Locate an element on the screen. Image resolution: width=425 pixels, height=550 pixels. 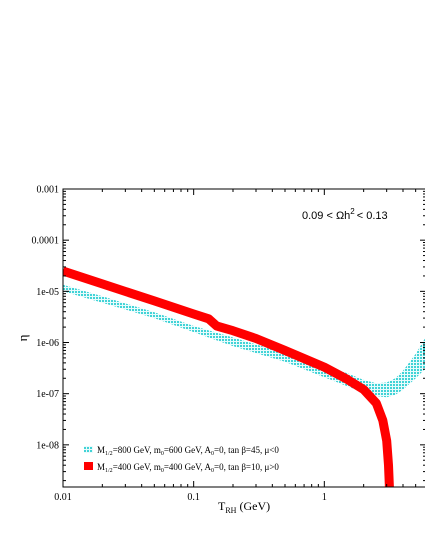
legend-swatch-line is located at coordinates (88, 466).